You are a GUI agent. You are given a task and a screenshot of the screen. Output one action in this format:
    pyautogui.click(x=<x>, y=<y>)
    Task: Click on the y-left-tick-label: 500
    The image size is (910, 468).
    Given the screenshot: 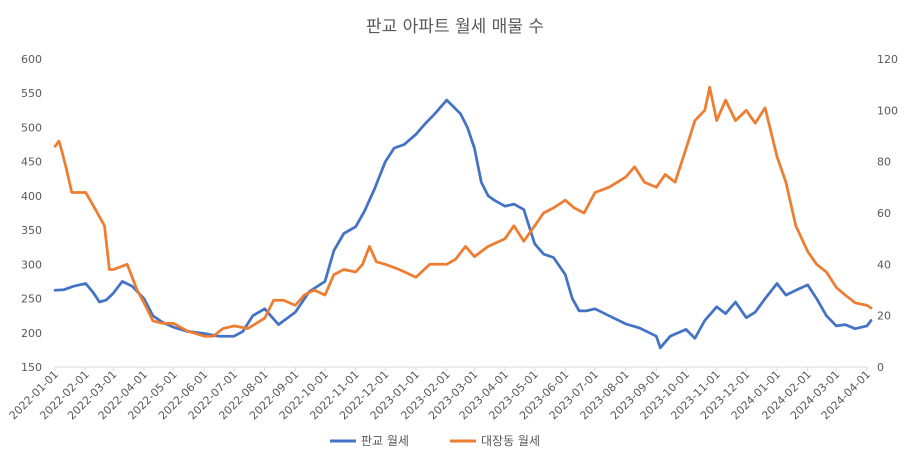 What is the action you would take?
    pyautogui.click(x=31, y=127)
    